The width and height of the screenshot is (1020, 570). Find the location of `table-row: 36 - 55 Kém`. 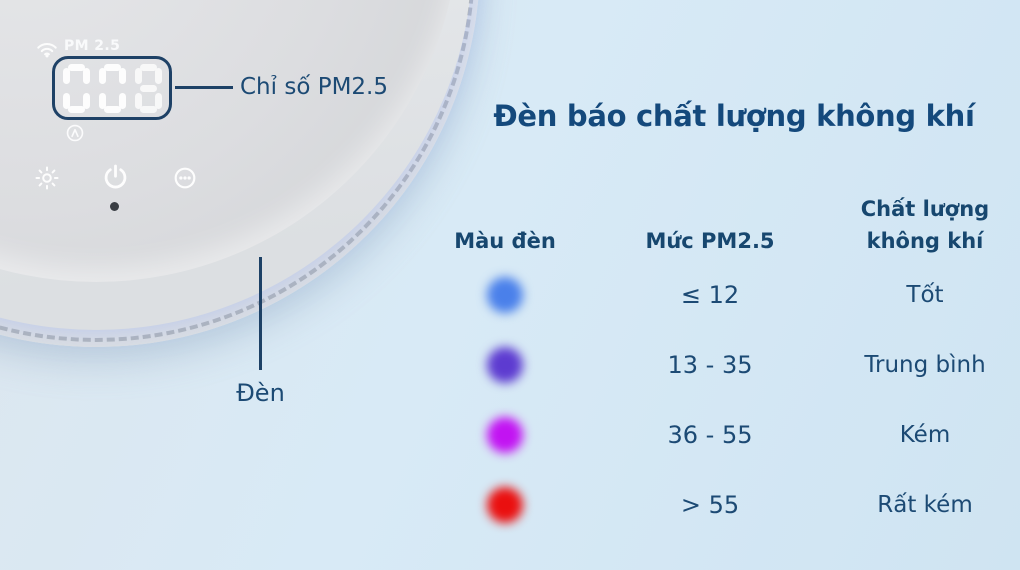

table-row: 36 - 55 Kém is located at coordinates (720, 435).